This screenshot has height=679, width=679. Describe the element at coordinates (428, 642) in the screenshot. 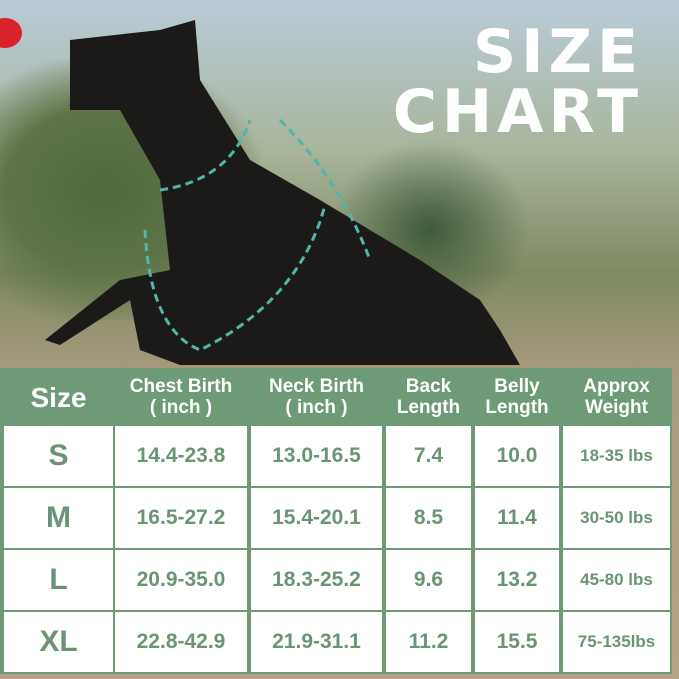

I see `cell-back-length: 11.2` at that location.